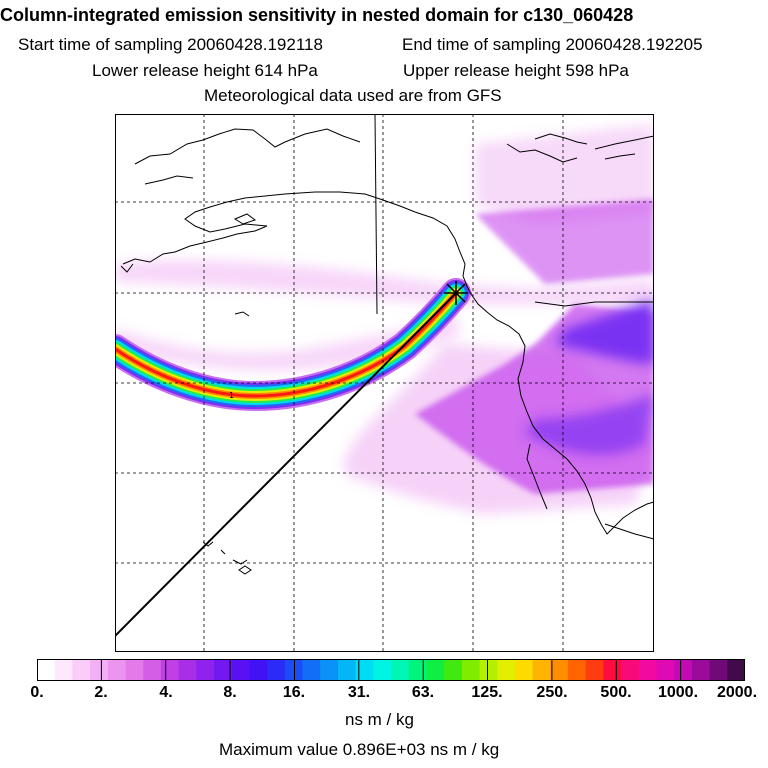  What do you see at coordinates (359, 749) in the screenshot?
I see `maximum-value-label: Maximum value 0.896E+03 ns m / kg` at bounding box center [359, 749].